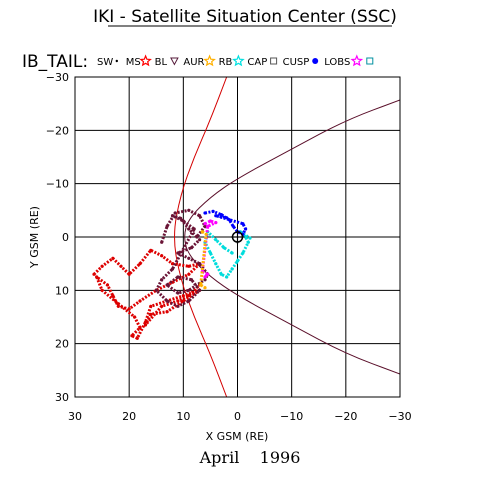  I want to click on y-tick-label: 0, so click(65, 237).